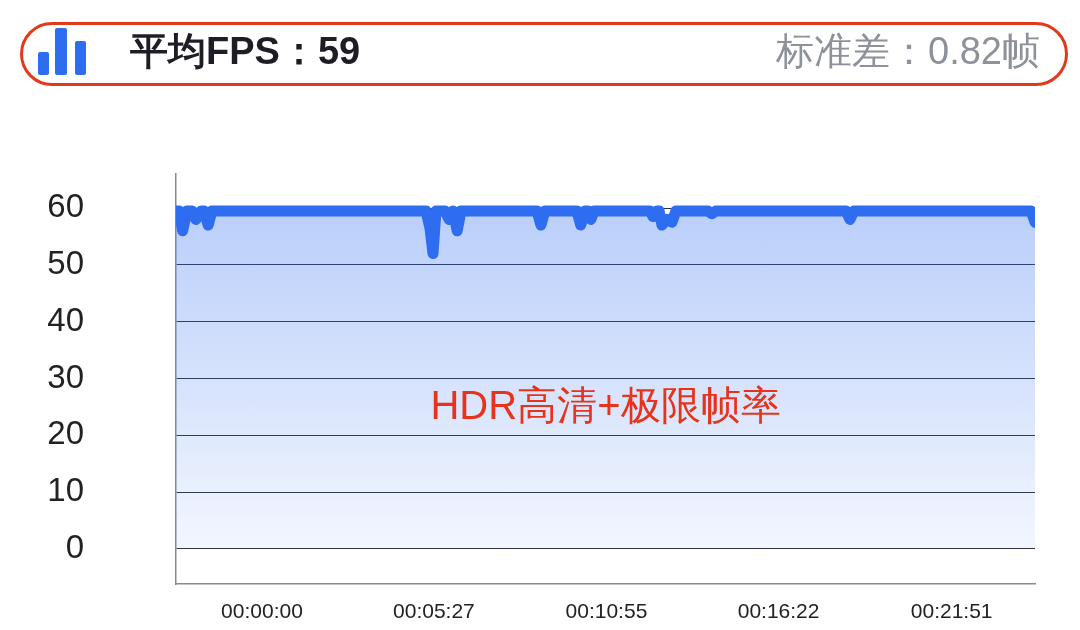 This screenshot has height=630, width=1080. What do you see at coordinates (65, 376) in the screenshot?
I see `y-tick-label: 30` at bounding box center [65, 376].